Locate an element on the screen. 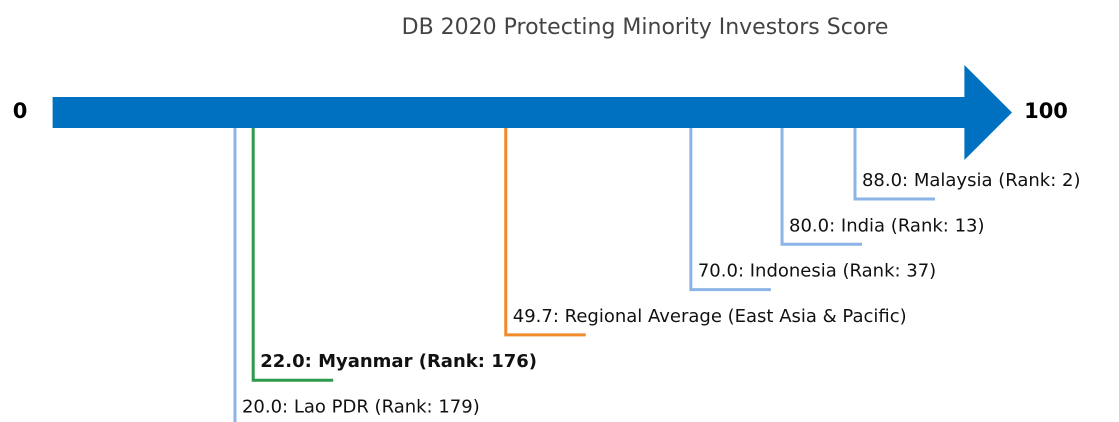 The width and height of the screenshot is (1119, 422). data-label: 80.0: India (Rank: 13) is located at coordinates (886, 225).